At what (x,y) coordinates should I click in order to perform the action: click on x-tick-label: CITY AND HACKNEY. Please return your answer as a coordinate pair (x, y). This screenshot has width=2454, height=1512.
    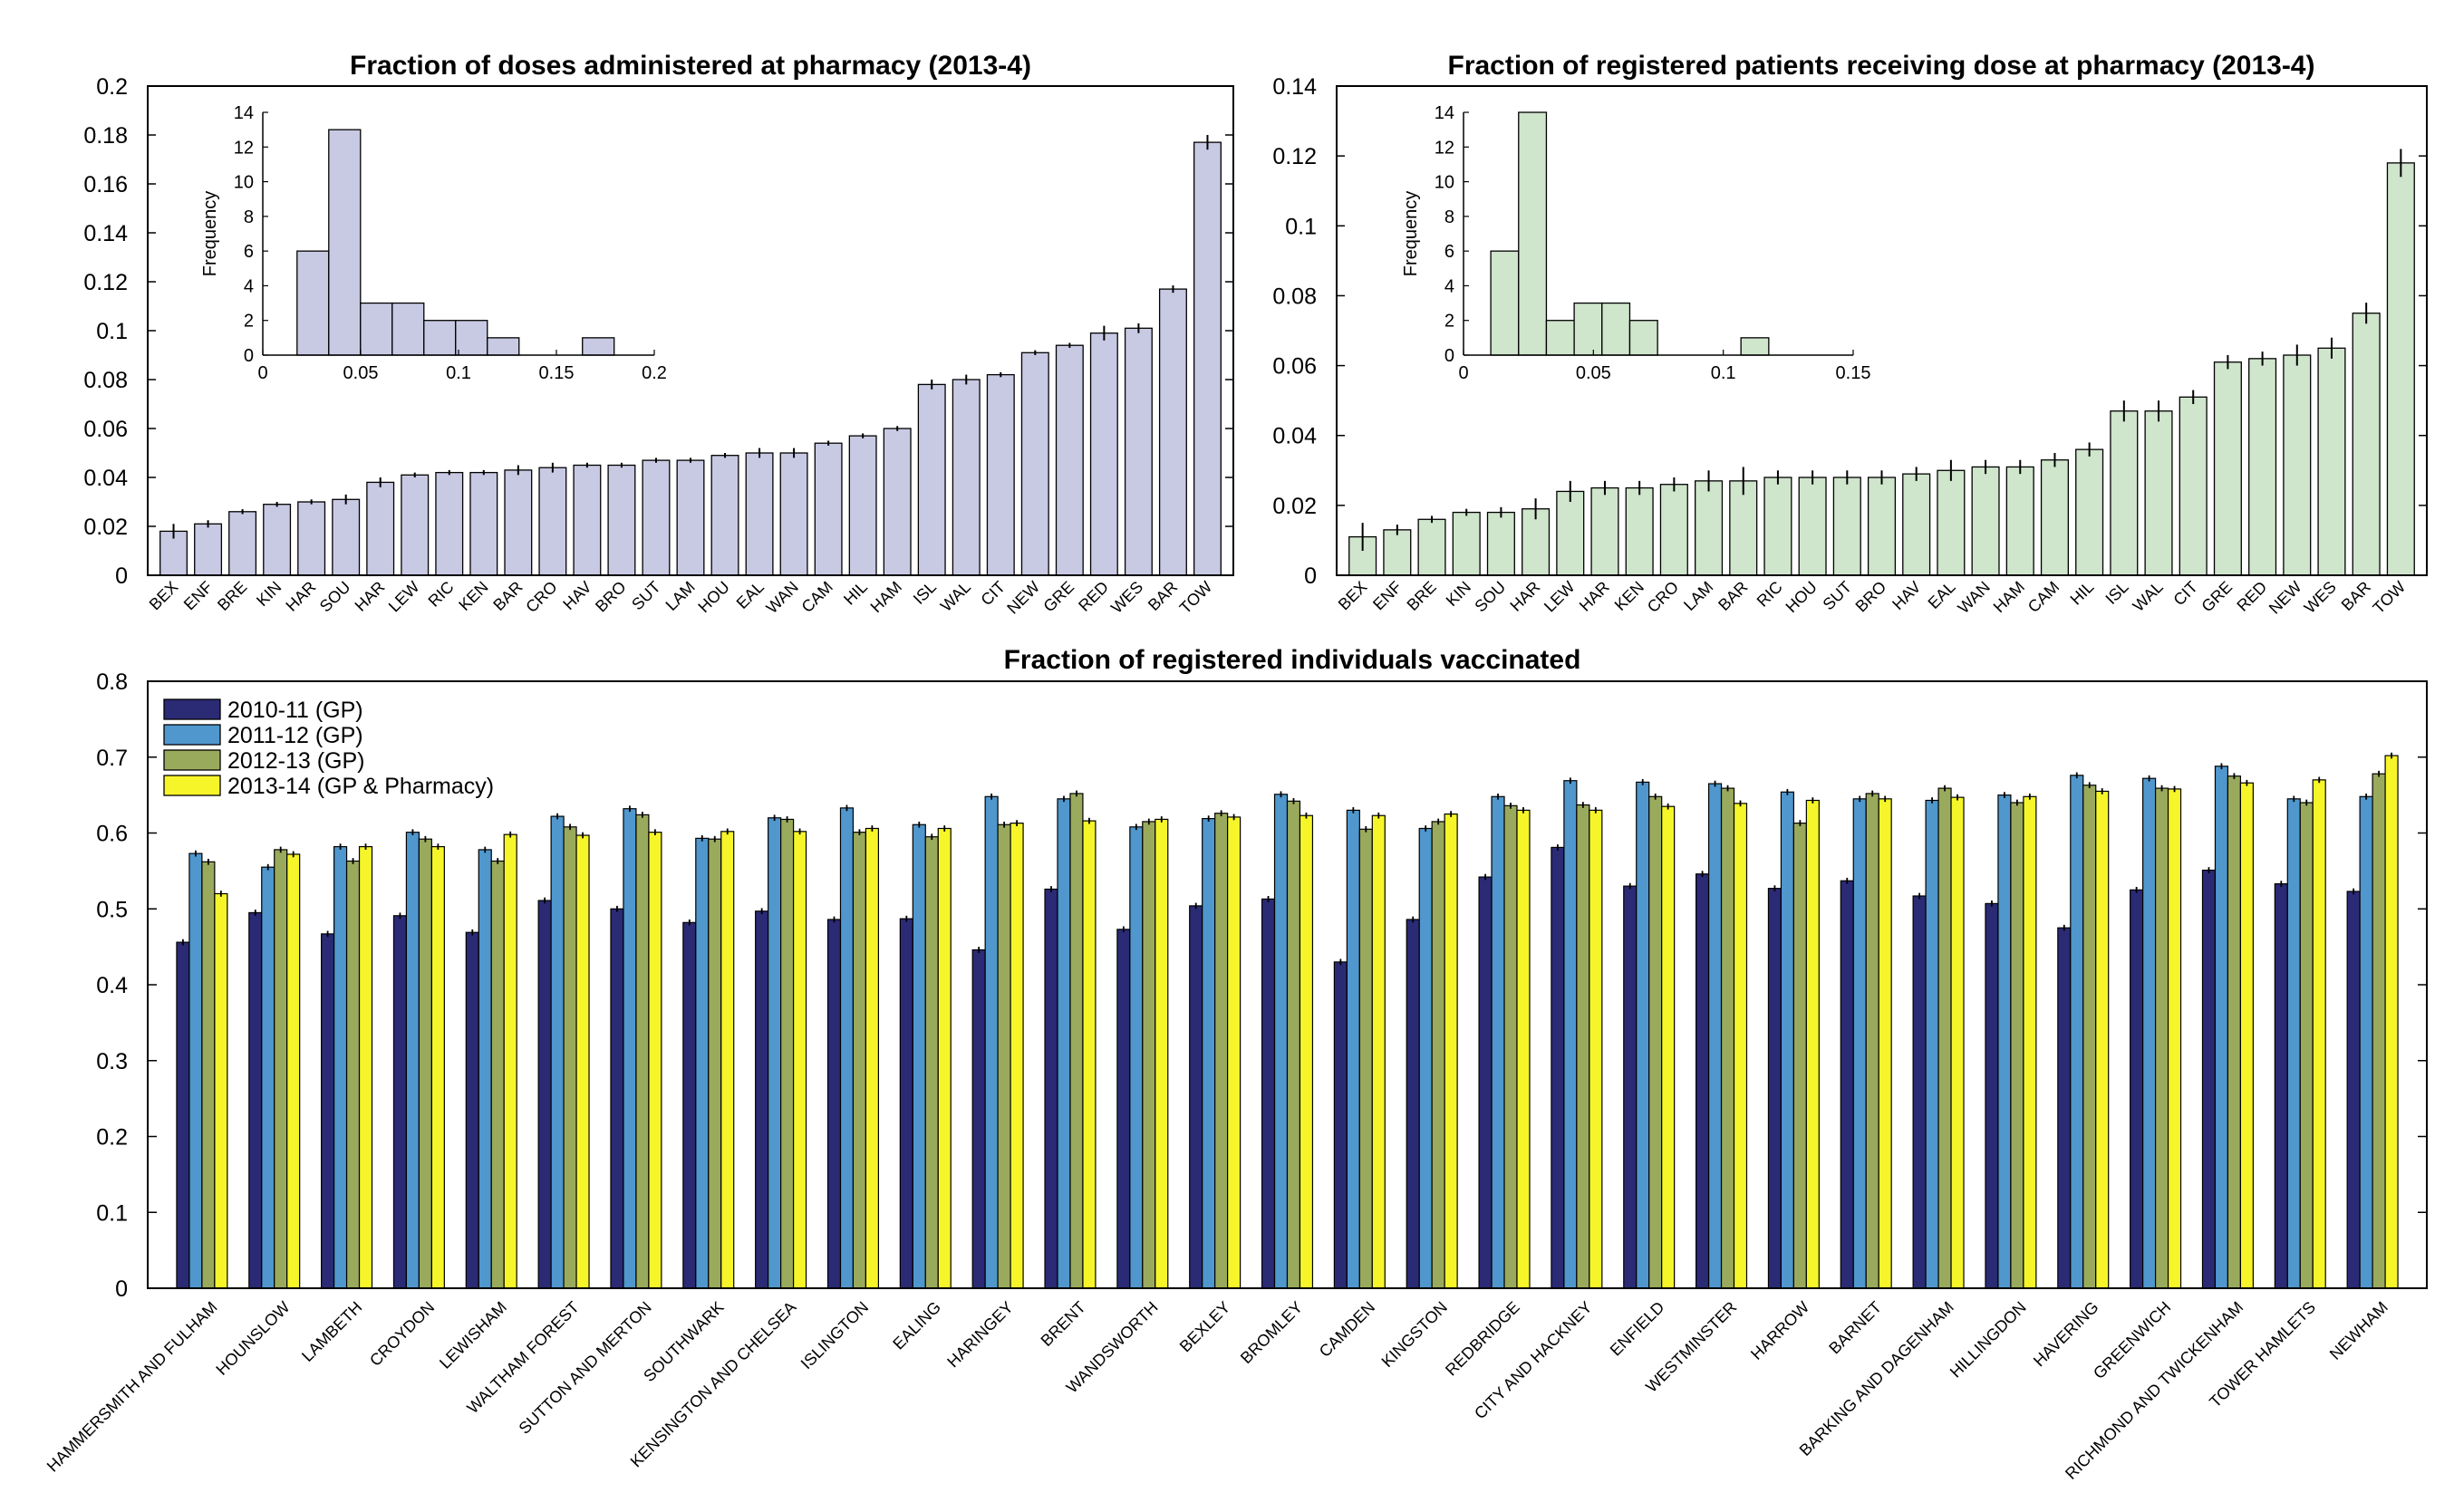
    Looking at the image, I should click on (1534, 1360).